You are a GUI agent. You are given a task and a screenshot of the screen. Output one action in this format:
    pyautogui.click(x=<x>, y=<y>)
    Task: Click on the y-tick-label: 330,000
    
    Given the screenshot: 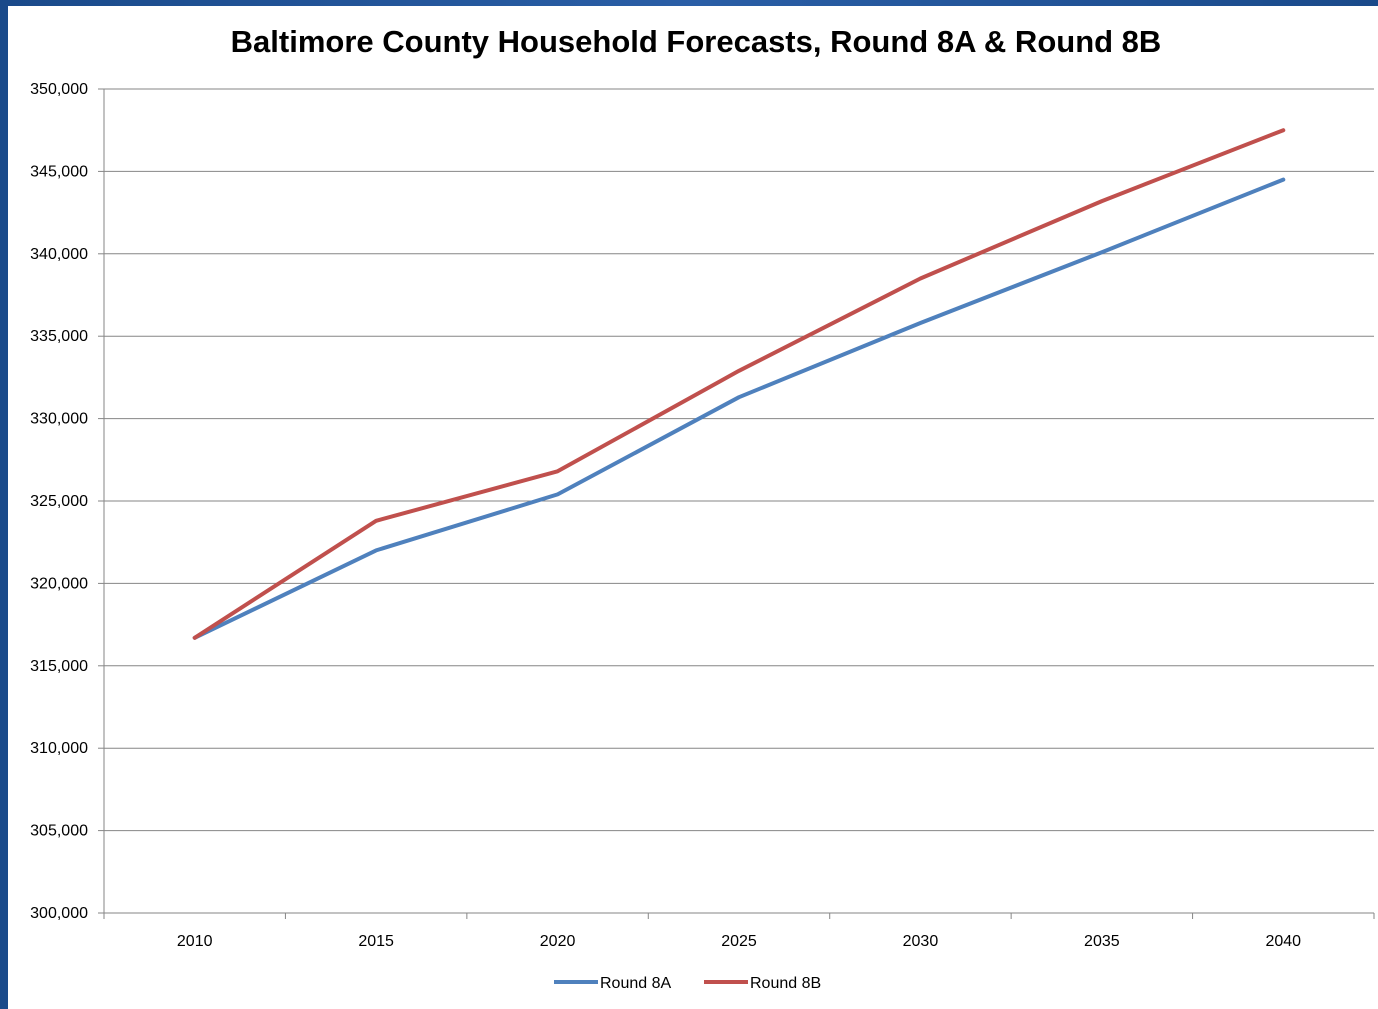 What is the action you would take?
    pyautogui.click(x=59, y=419)
    